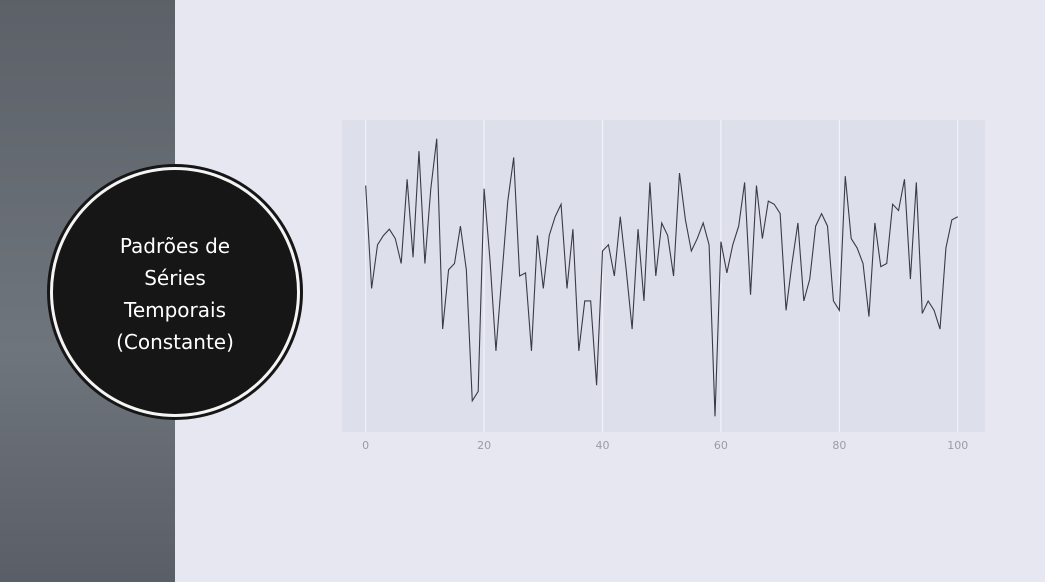 This screenshot has height=582, width=1045. What do you see at coordinates (839, 445) in the screenshot?
I see `x-tick-label: 80` at bounding box center [839, 445].